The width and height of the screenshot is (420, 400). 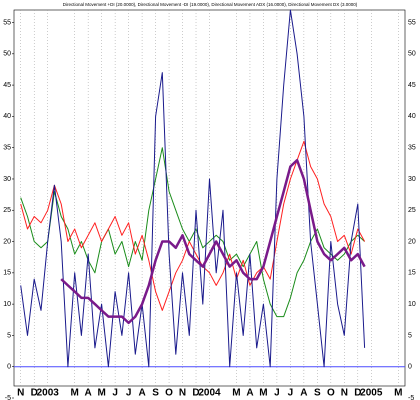 I want to click on y-tick-label: 20, so click(x=7, y=241).